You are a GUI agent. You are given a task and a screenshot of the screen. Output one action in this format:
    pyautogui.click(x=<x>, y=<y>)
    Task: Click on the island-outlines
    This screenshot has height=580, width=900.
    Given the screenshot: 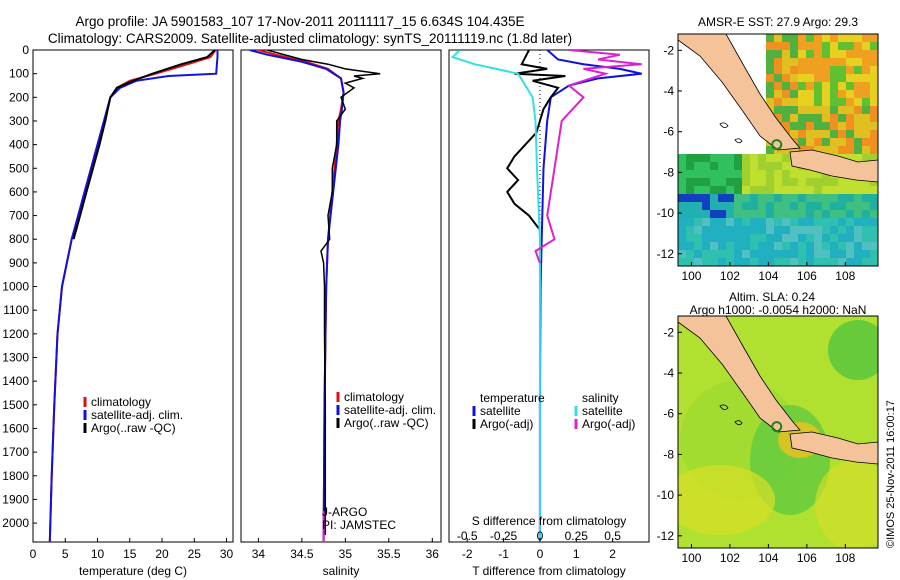 What is the action you would take?
    pyautogui.click(x=731, y=133)
    